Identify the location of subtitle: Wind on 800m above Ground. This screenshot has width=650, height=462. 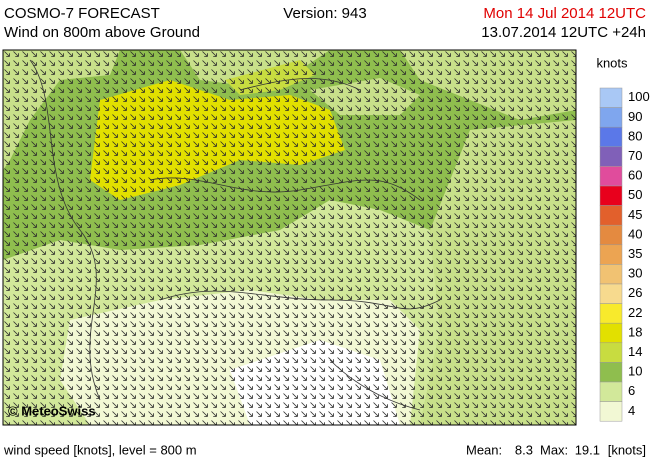
(102, 32).